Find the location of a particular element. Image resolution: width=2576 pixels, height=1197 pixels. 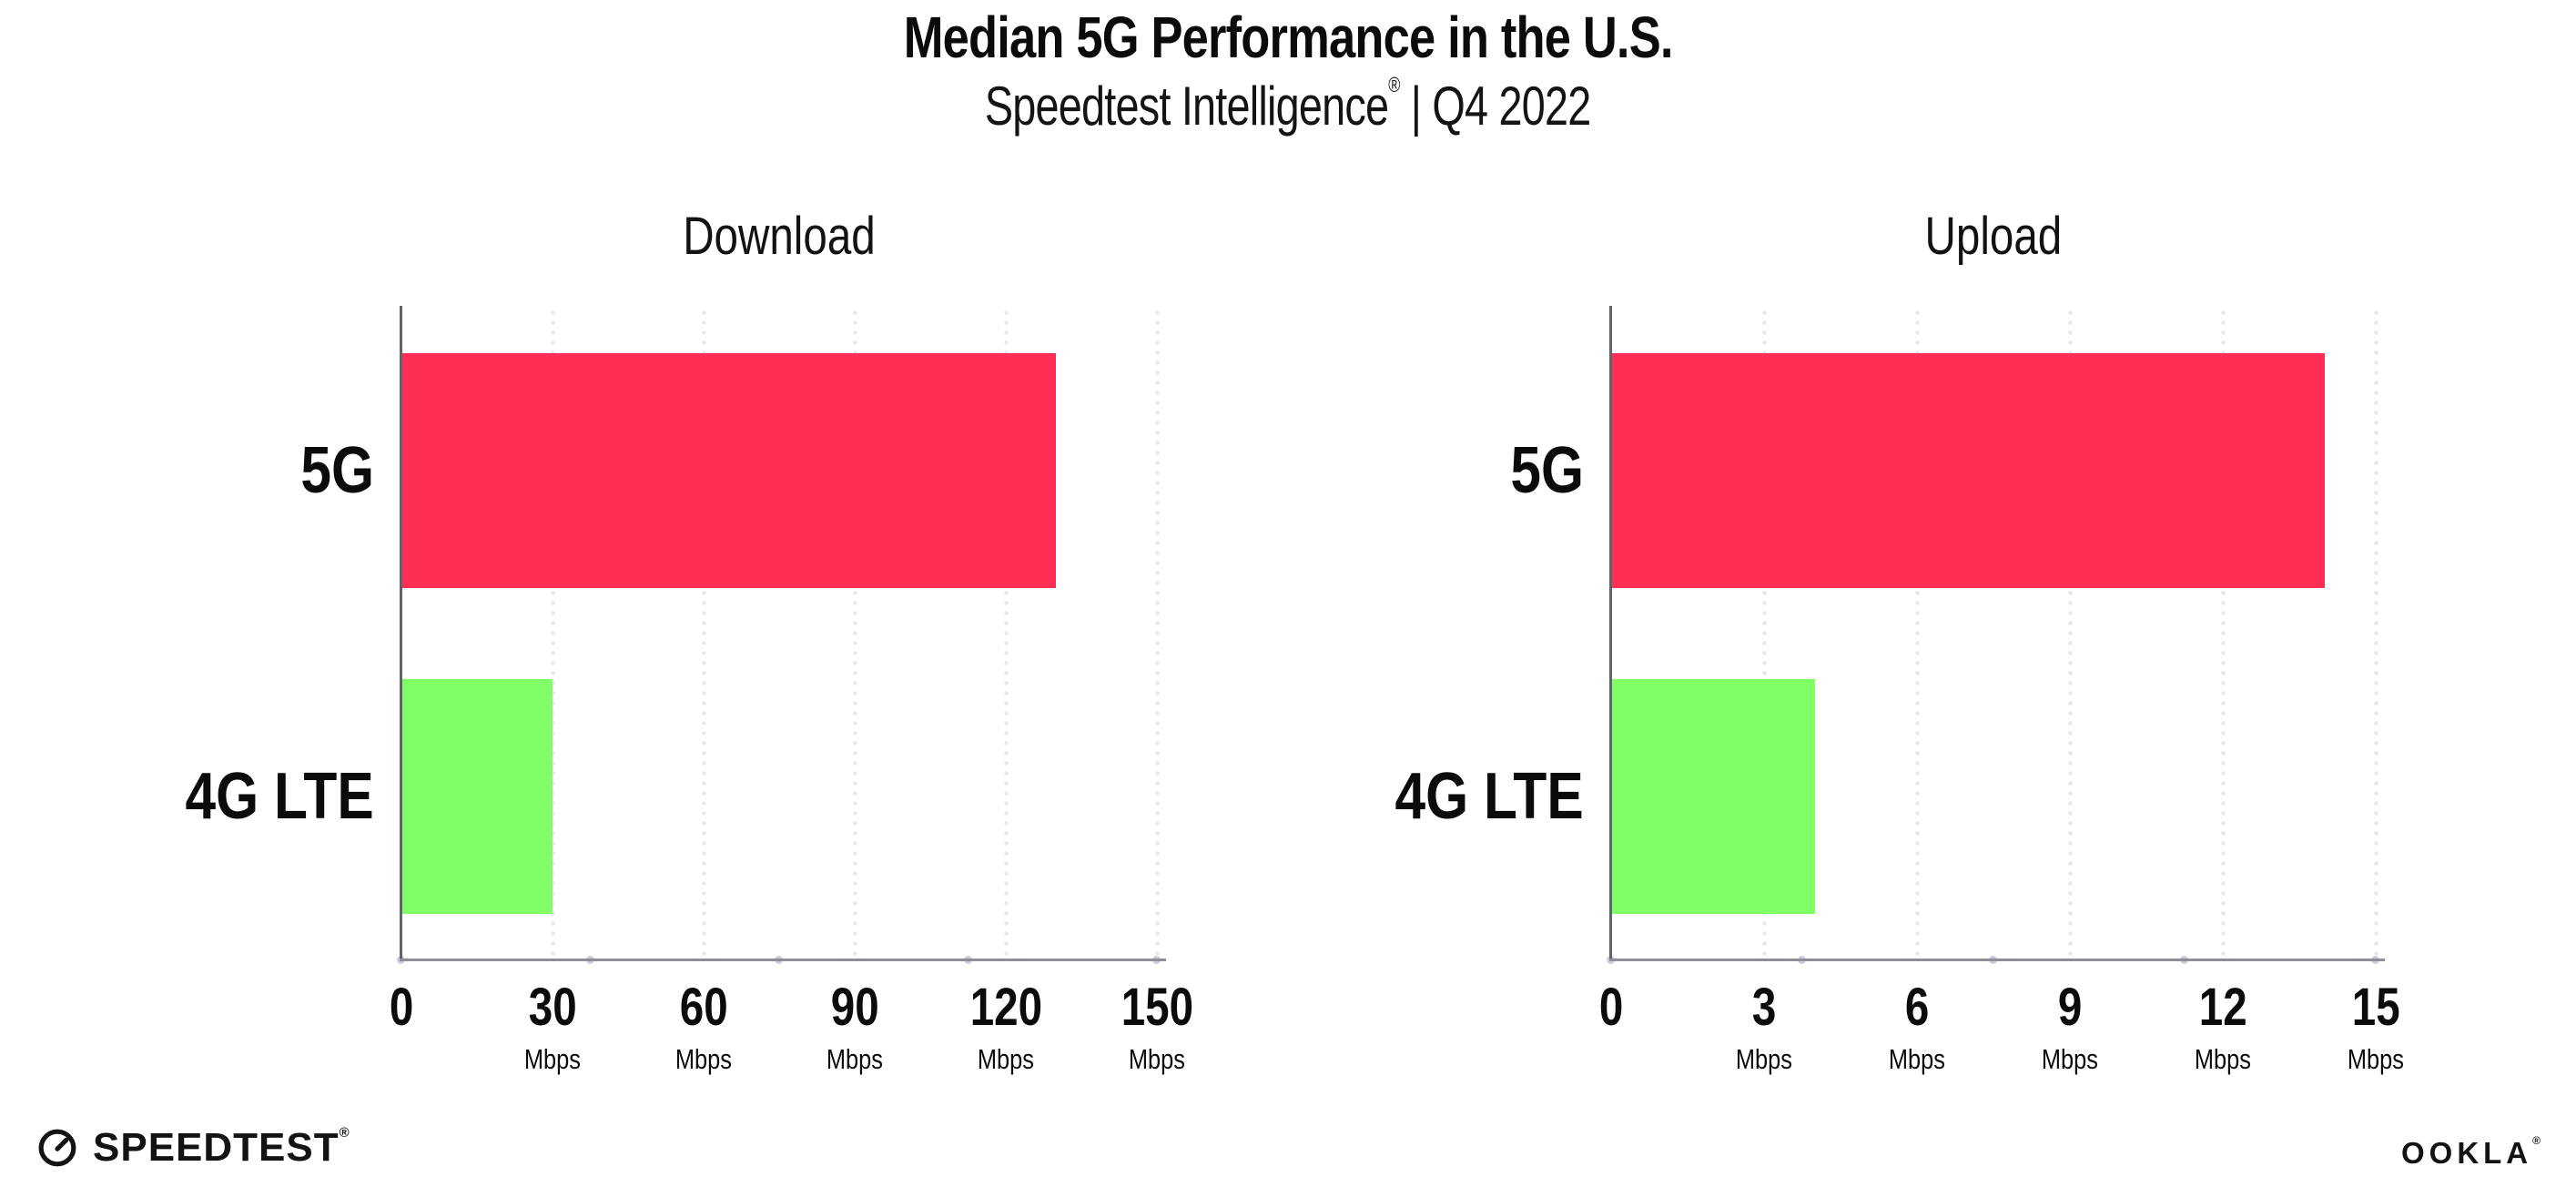

x-tick-label-text: 12 is located at coordinates (2222, 1008).